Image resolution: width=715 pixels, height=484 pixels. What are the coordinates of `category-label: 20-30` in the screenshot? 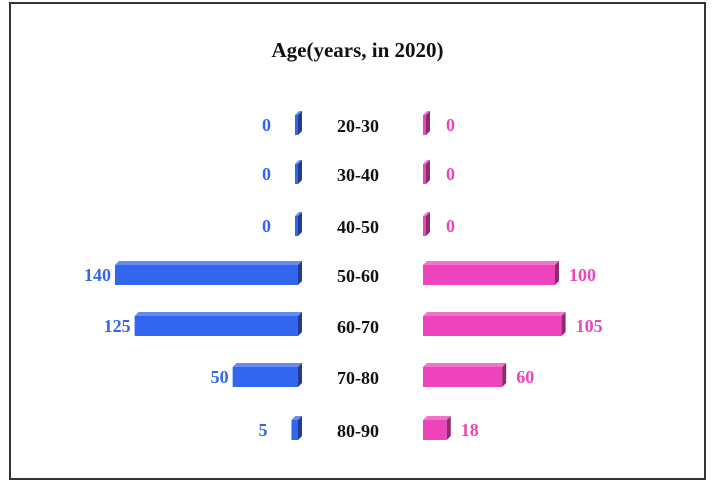 It's located at (358, 126).